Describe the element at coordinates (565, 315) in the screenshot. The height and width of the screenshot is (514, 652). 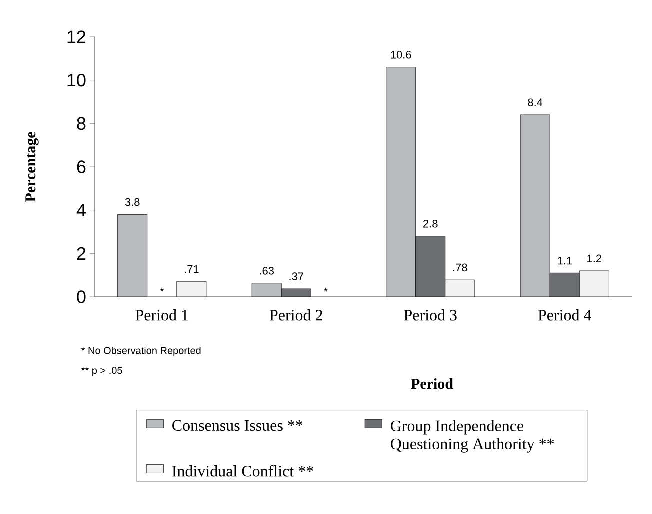
I see `x-tick-label: Period 4` at that location.